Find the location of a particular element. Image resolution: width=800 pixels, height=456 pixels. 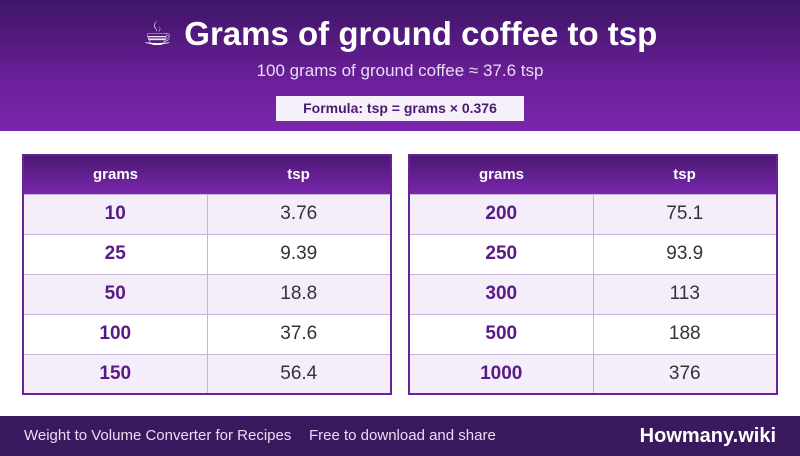

grams-cell: 250 is located at coordinates (501, 254).